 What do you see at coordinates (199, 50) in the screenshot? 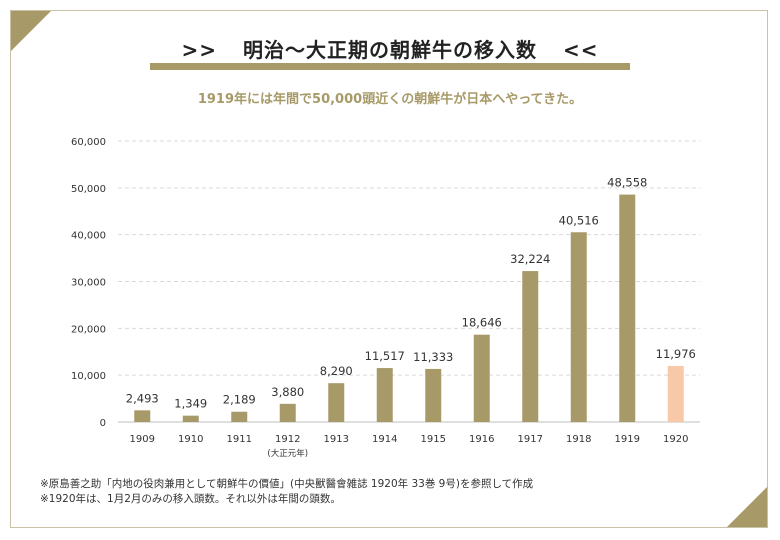
I see `title-prefix: >>` at bounding box center [199, 50].